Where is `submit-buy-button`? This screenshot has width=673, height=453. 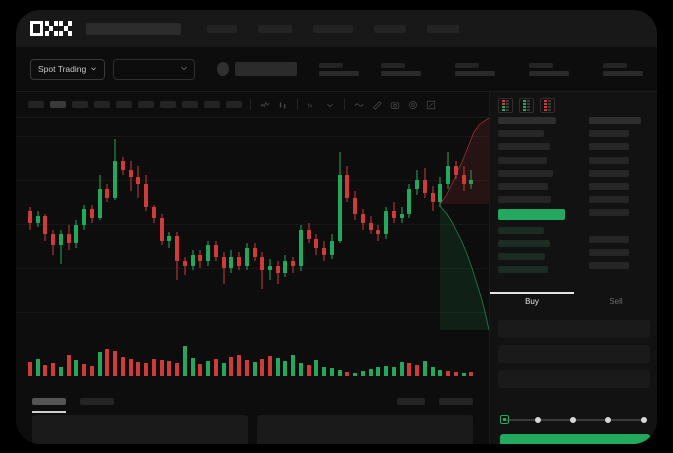 submit-buy-button is located at coordinates (575, 439).